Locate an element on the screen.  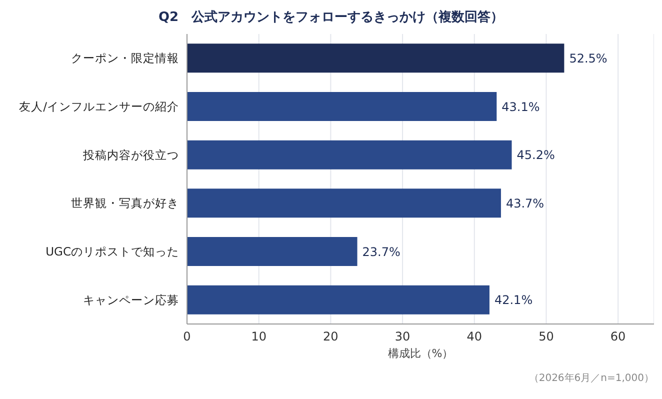
data-label: 42.1% is located at coordinates (513, 300).